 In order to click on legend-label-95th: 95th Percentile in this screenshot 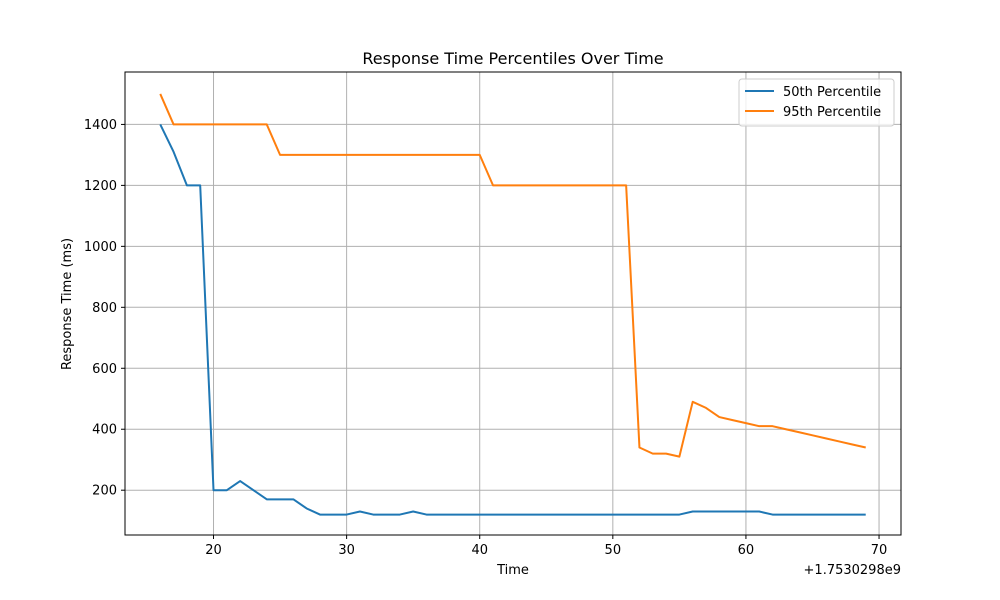, I will do `click(832, 112)`.